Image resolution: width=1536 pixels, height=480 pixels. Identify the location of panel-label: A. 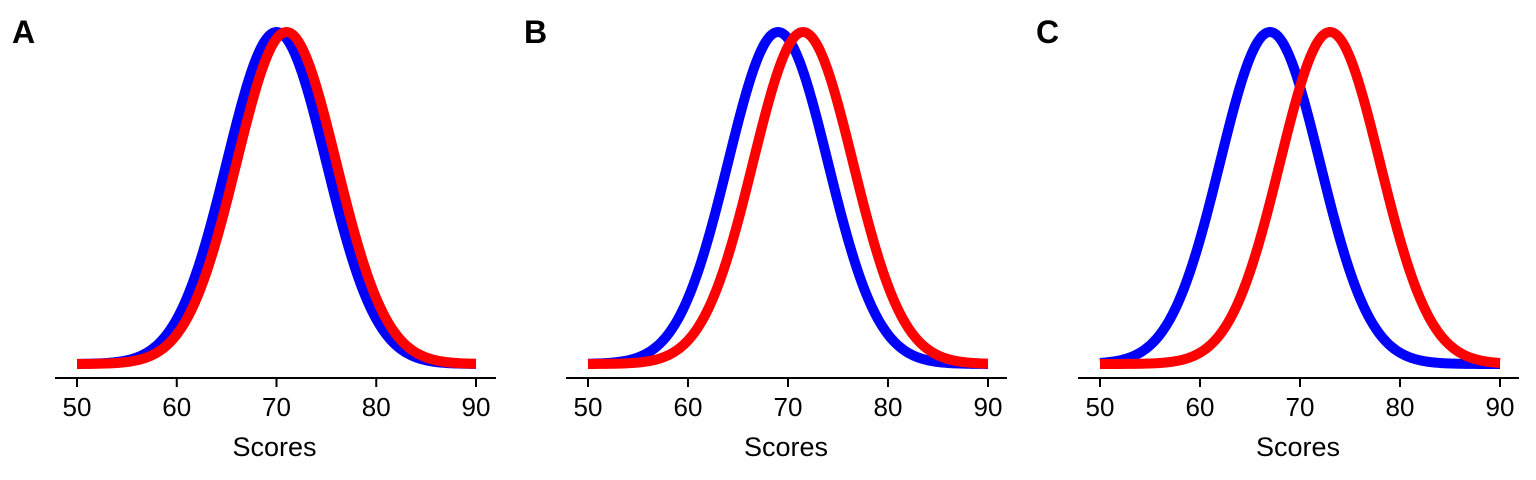
(23, 32).